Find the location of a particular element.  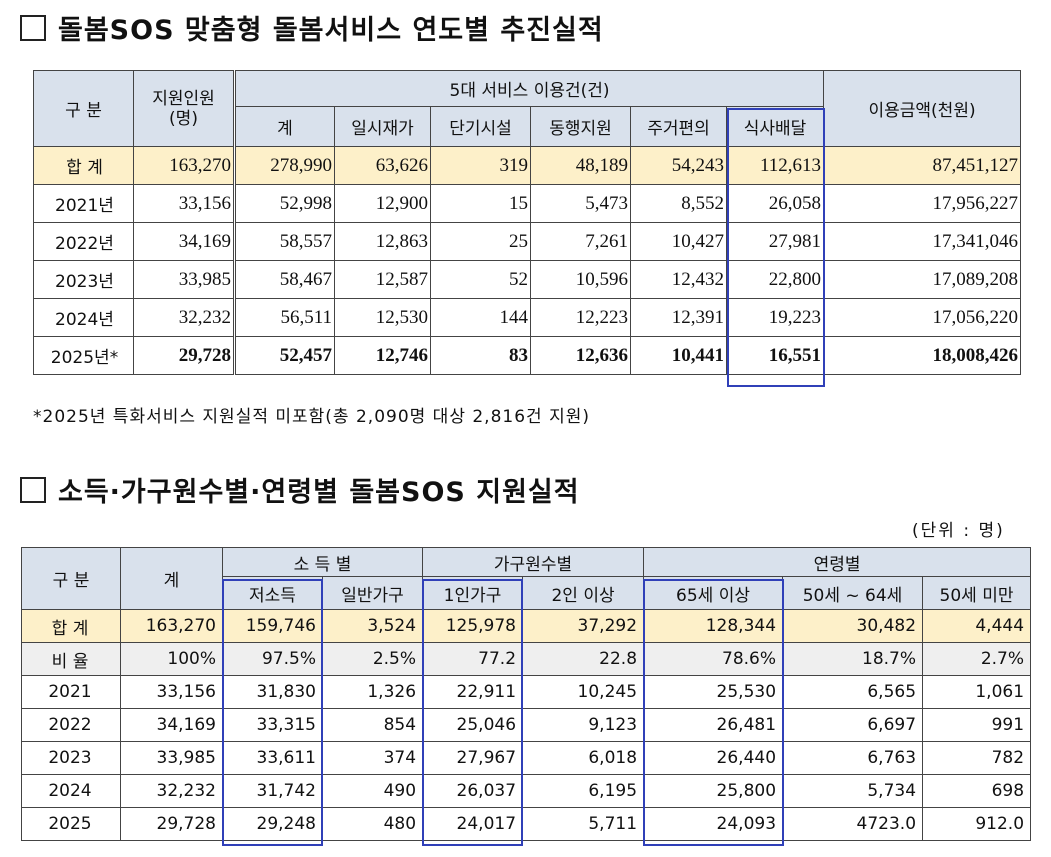

table-cell: 12,432 is located at coordinates (678, 279).